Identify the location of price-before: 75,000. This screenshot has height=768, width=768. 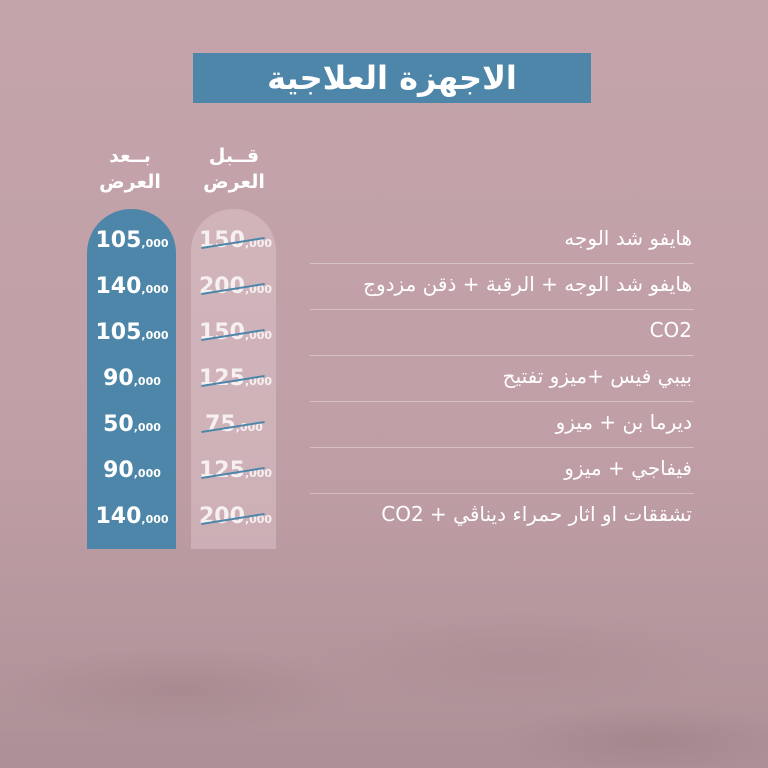
(234, 424).